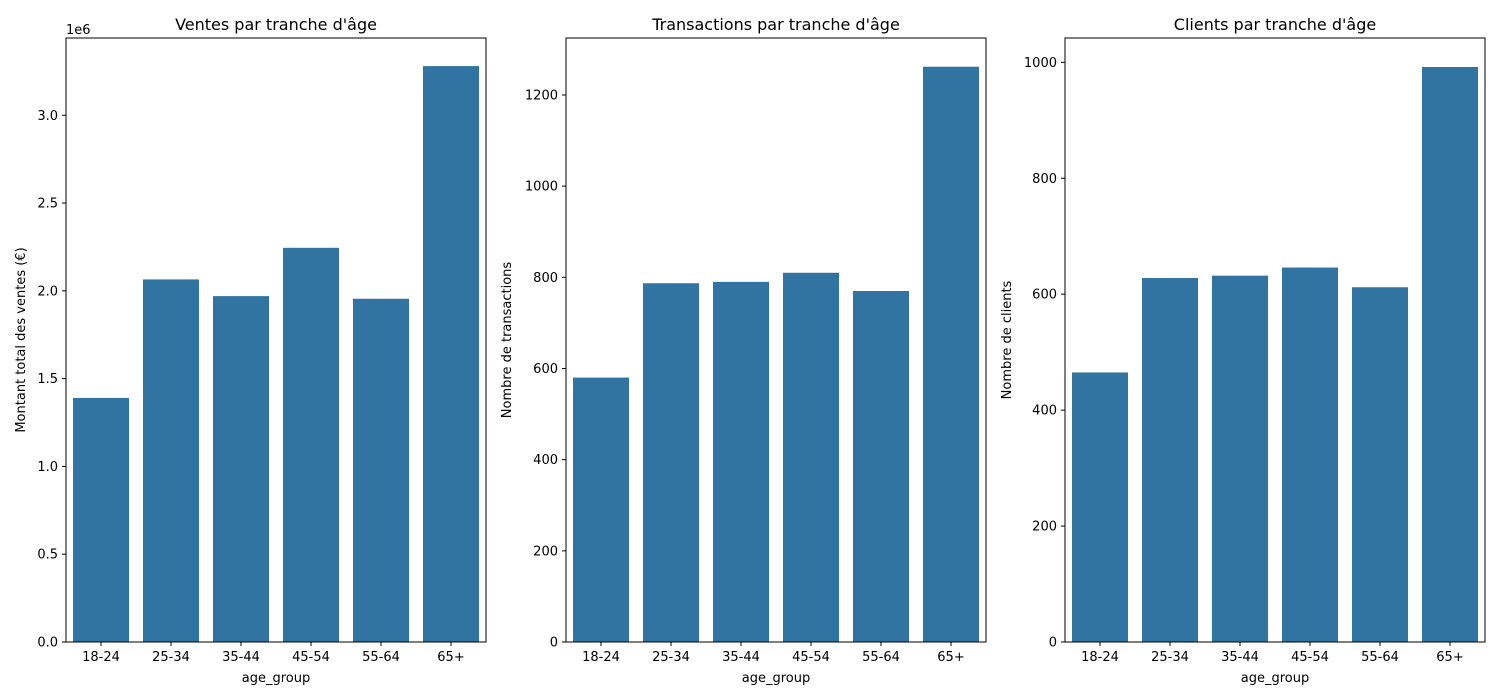  Describe the element at coordinates (21, 339) in the screenshot. I see `y-axis-label: Montant total des ventes (€)` at that location.